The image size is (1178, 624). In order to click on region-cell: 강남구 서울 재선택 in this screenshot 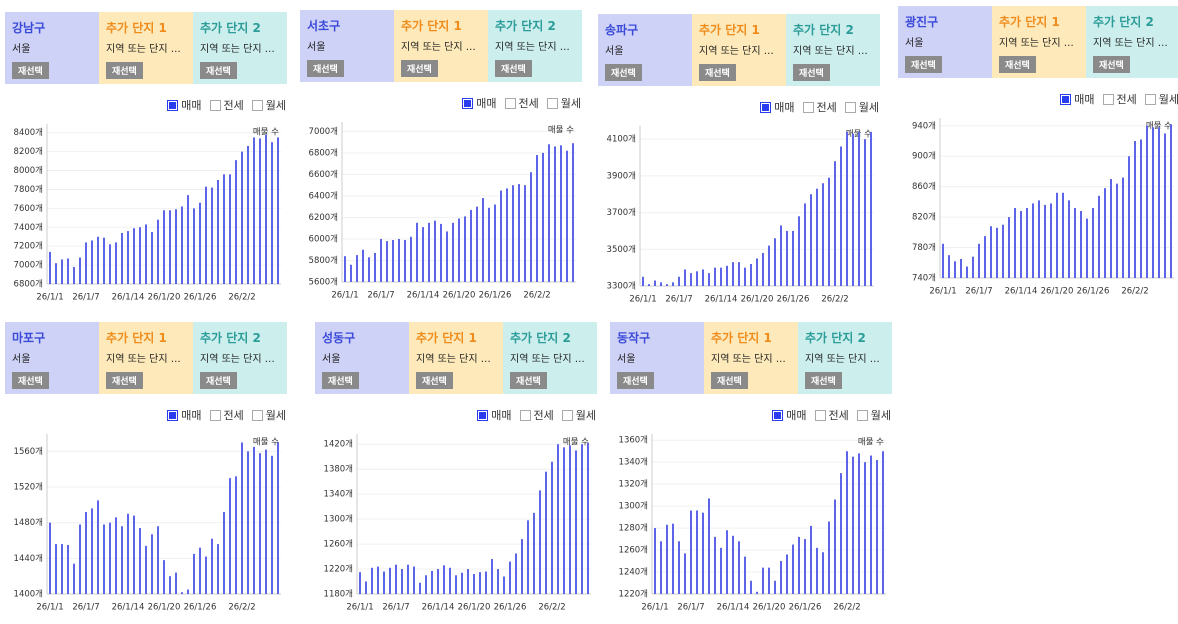, I will do `click(52, 48)`.